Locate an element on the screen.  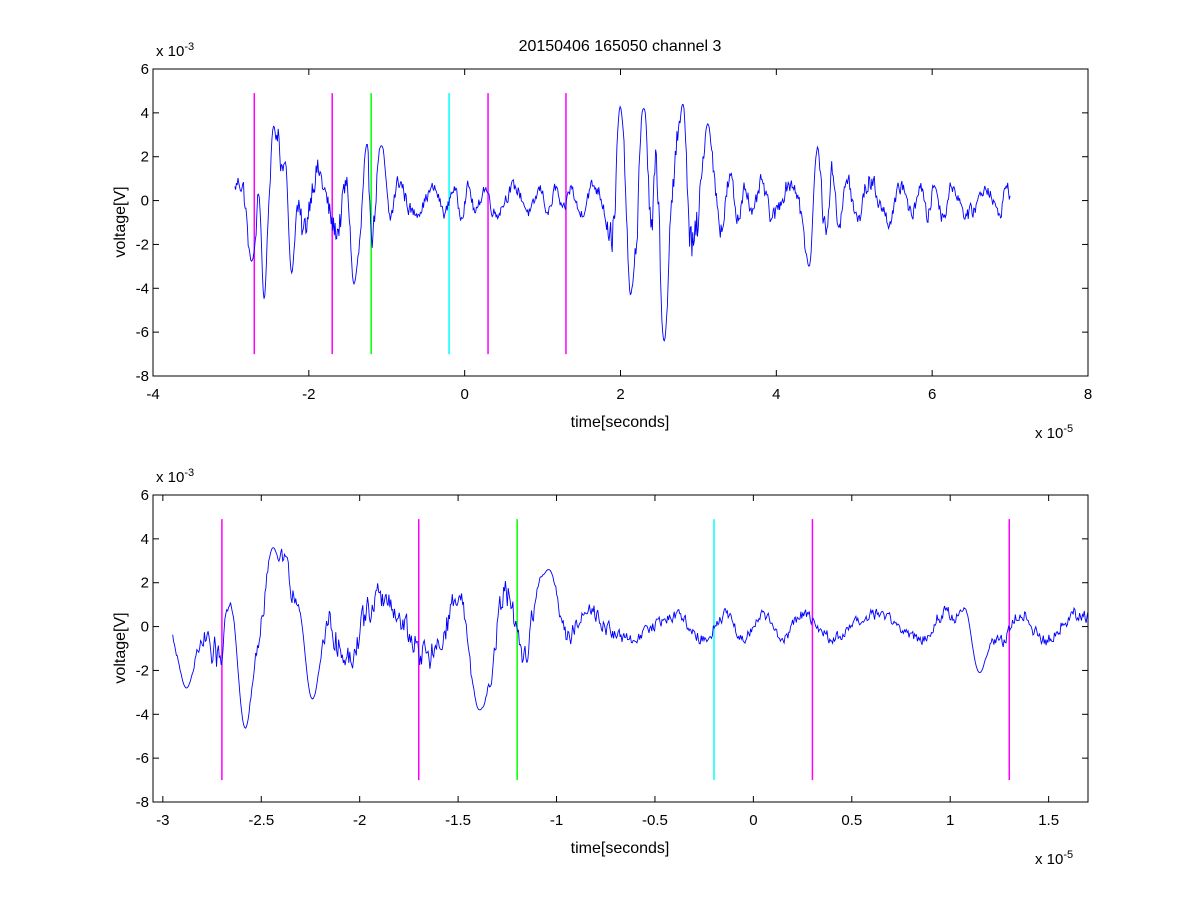
x-tick-label: -4 is located at coordinates (152, 394).